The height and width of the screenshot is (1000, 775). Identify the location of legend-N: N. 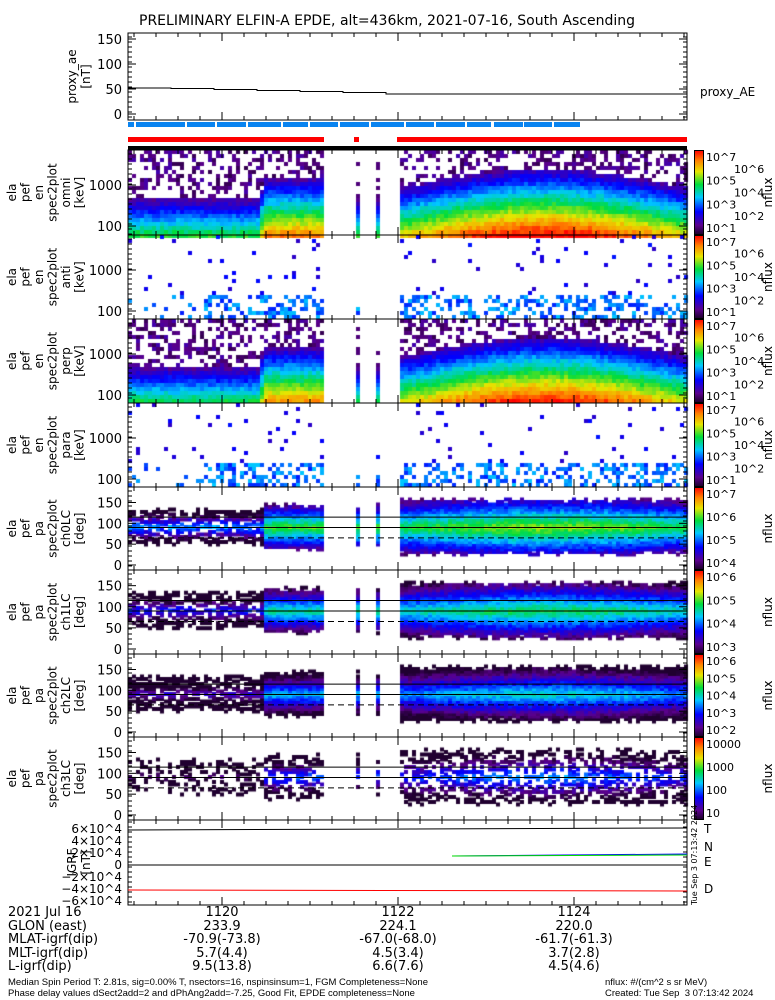
(708, 847).